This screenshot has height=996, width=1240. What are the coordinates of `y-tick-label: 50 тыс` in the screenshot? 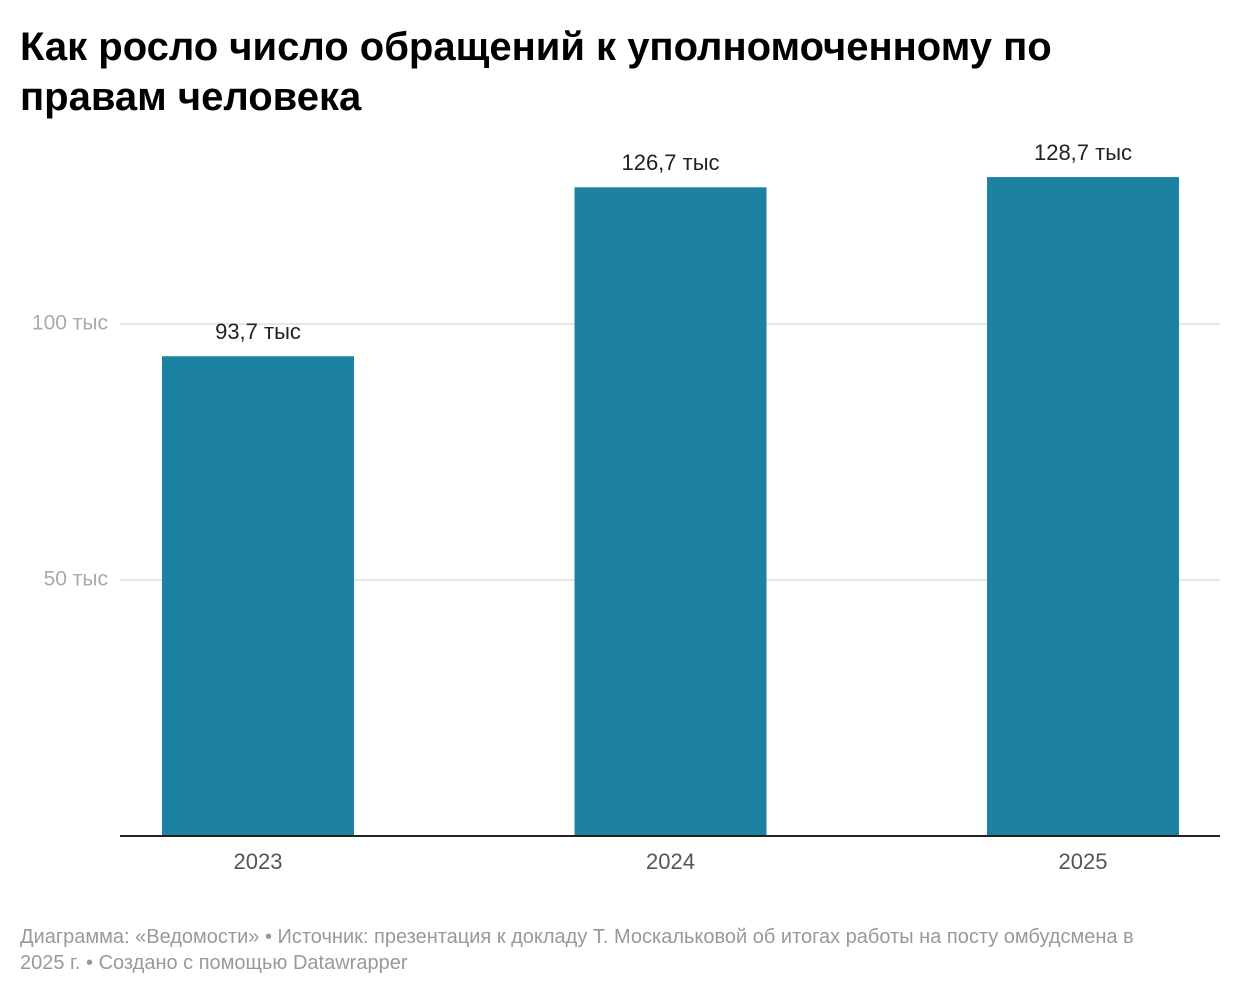 It's located at (76, 579).